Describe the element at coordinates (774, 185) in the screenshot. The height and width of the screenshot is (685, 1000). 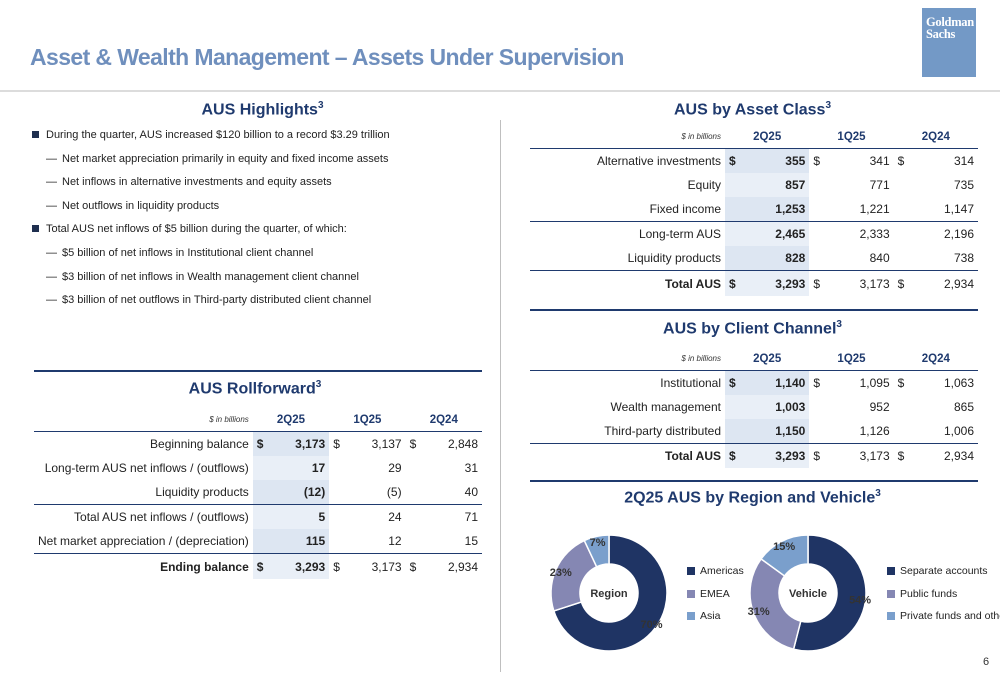
I see `value-cell: 857` at that location.